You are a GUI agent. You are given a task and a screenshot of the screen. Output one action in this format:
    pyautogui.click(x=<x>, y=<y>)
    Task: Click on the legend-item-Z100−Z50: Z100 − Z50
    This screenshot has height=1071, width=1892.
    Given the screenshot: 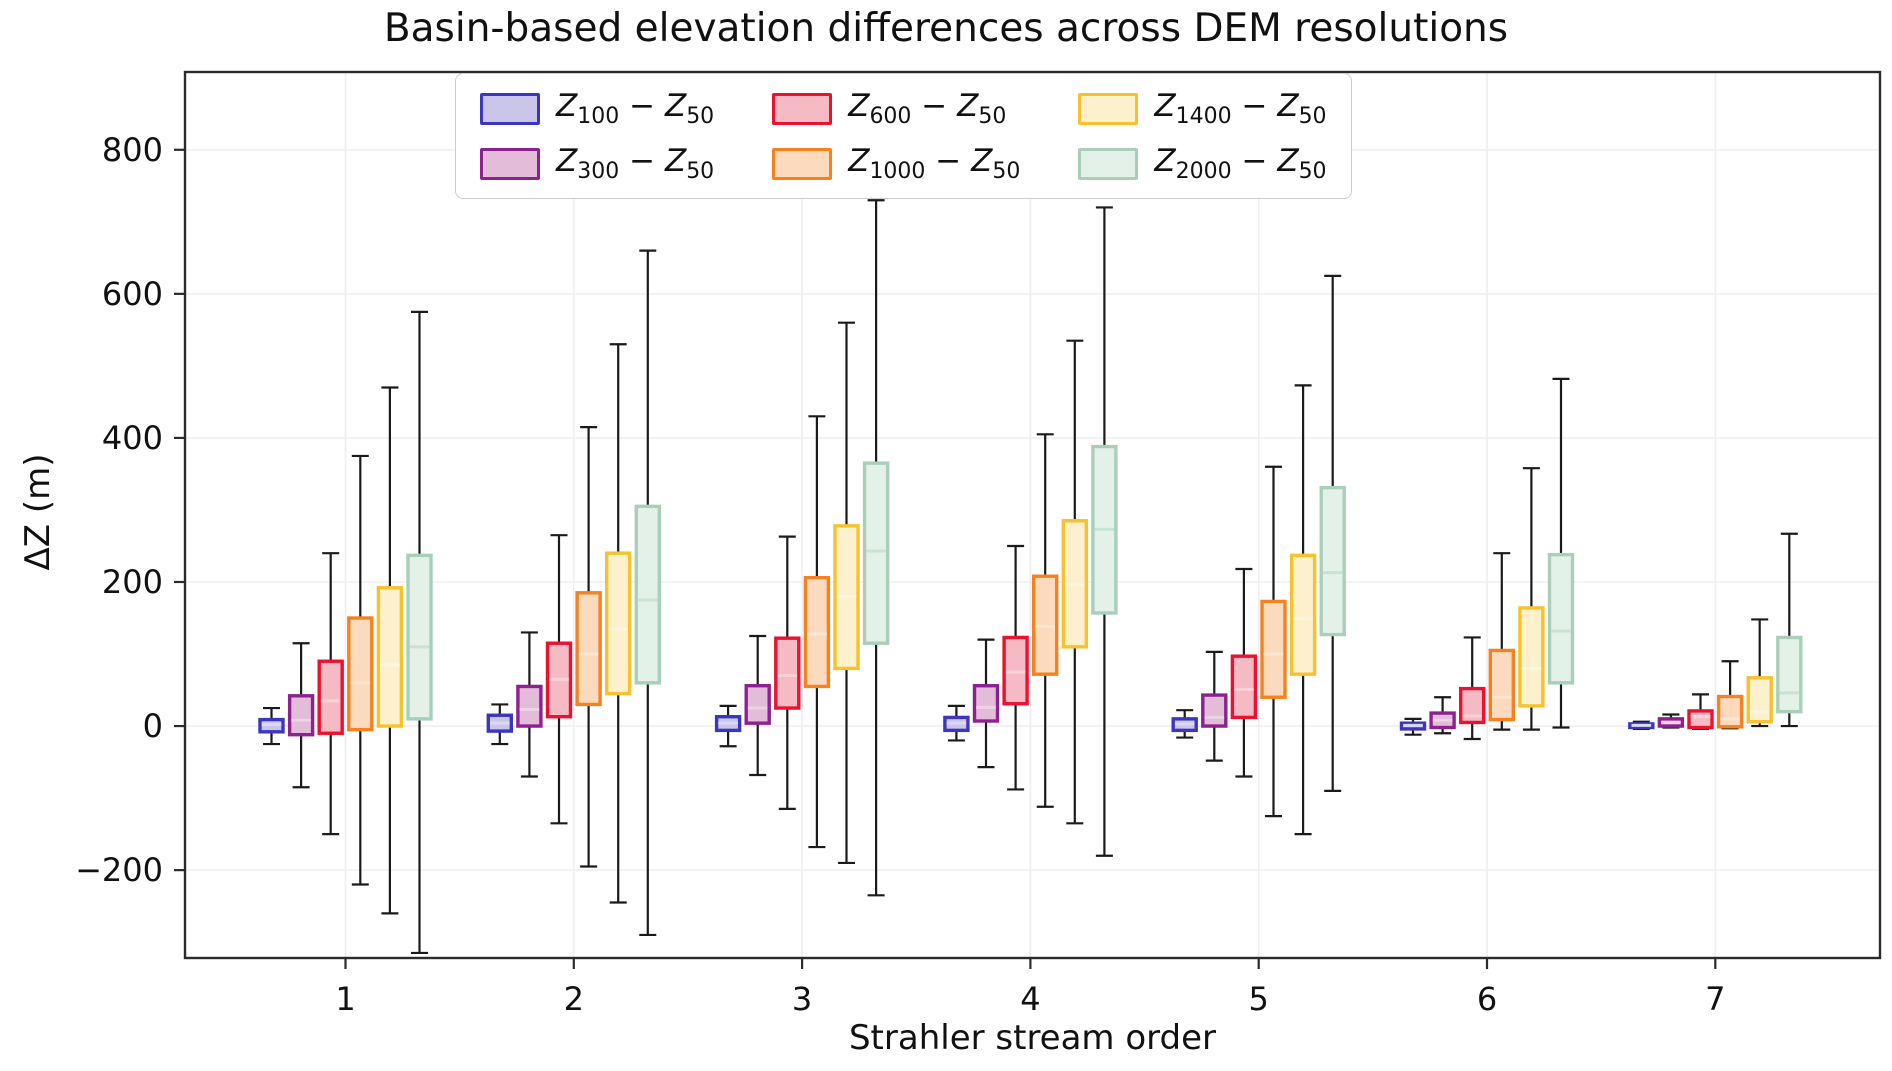 What is the action you would take?
    pyautogui.click(x=597, y=108)
    